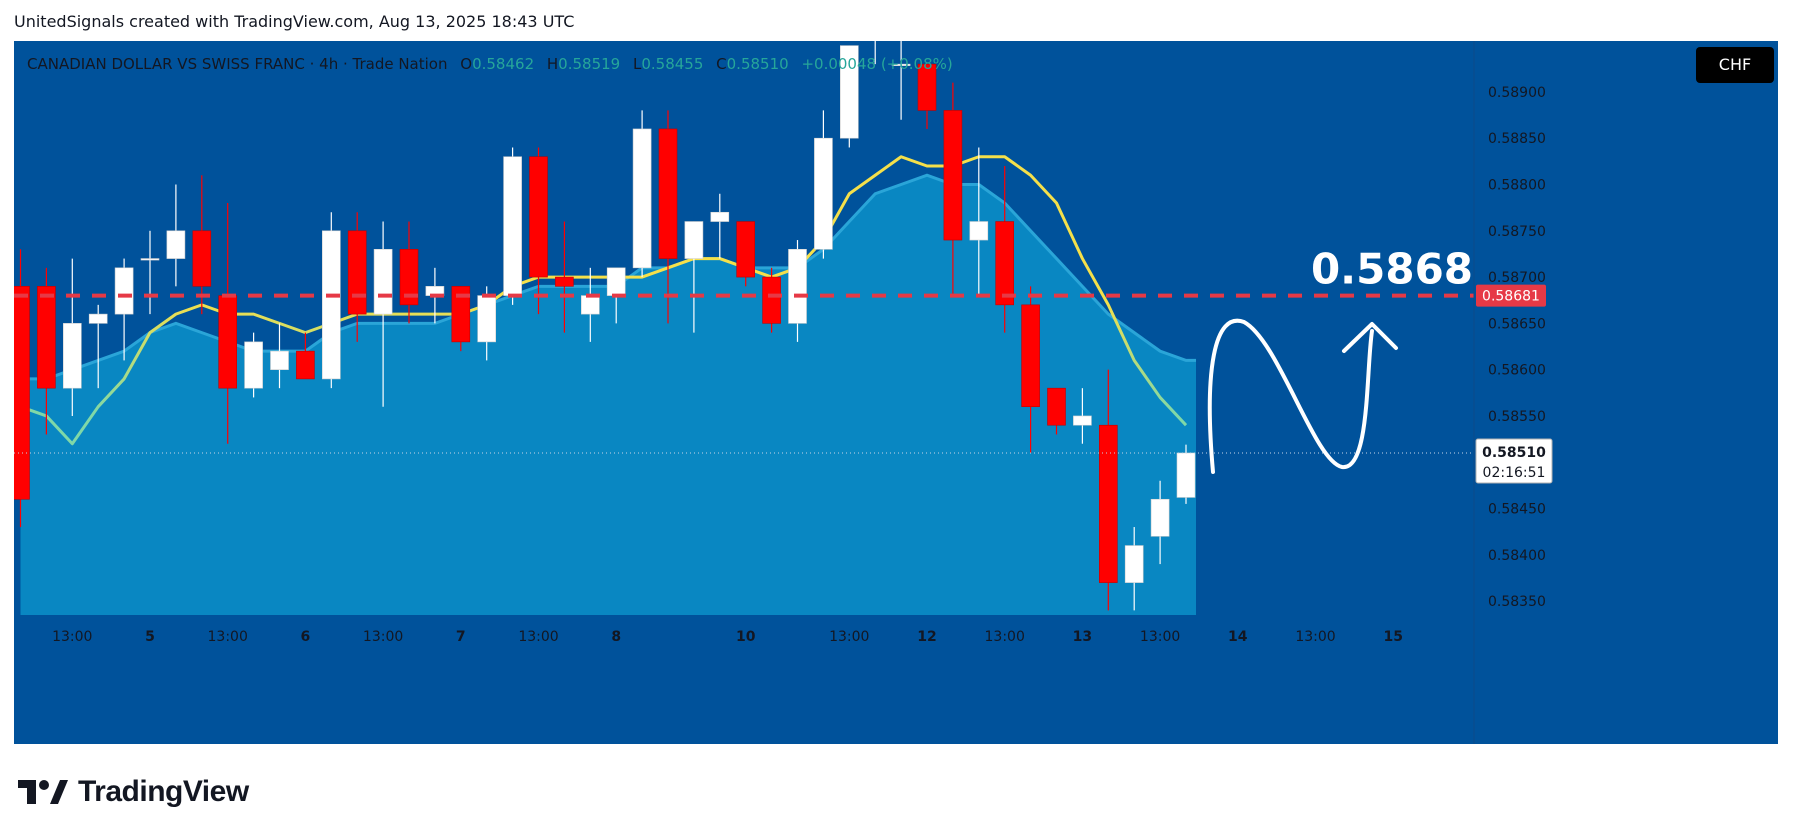 The width and height of the screenshot is (1793, 836). What do you see at coordinates (132, 792) in the screenshot?
I see `tradingview-logo: TradingView` at bounding box center [132, 792].